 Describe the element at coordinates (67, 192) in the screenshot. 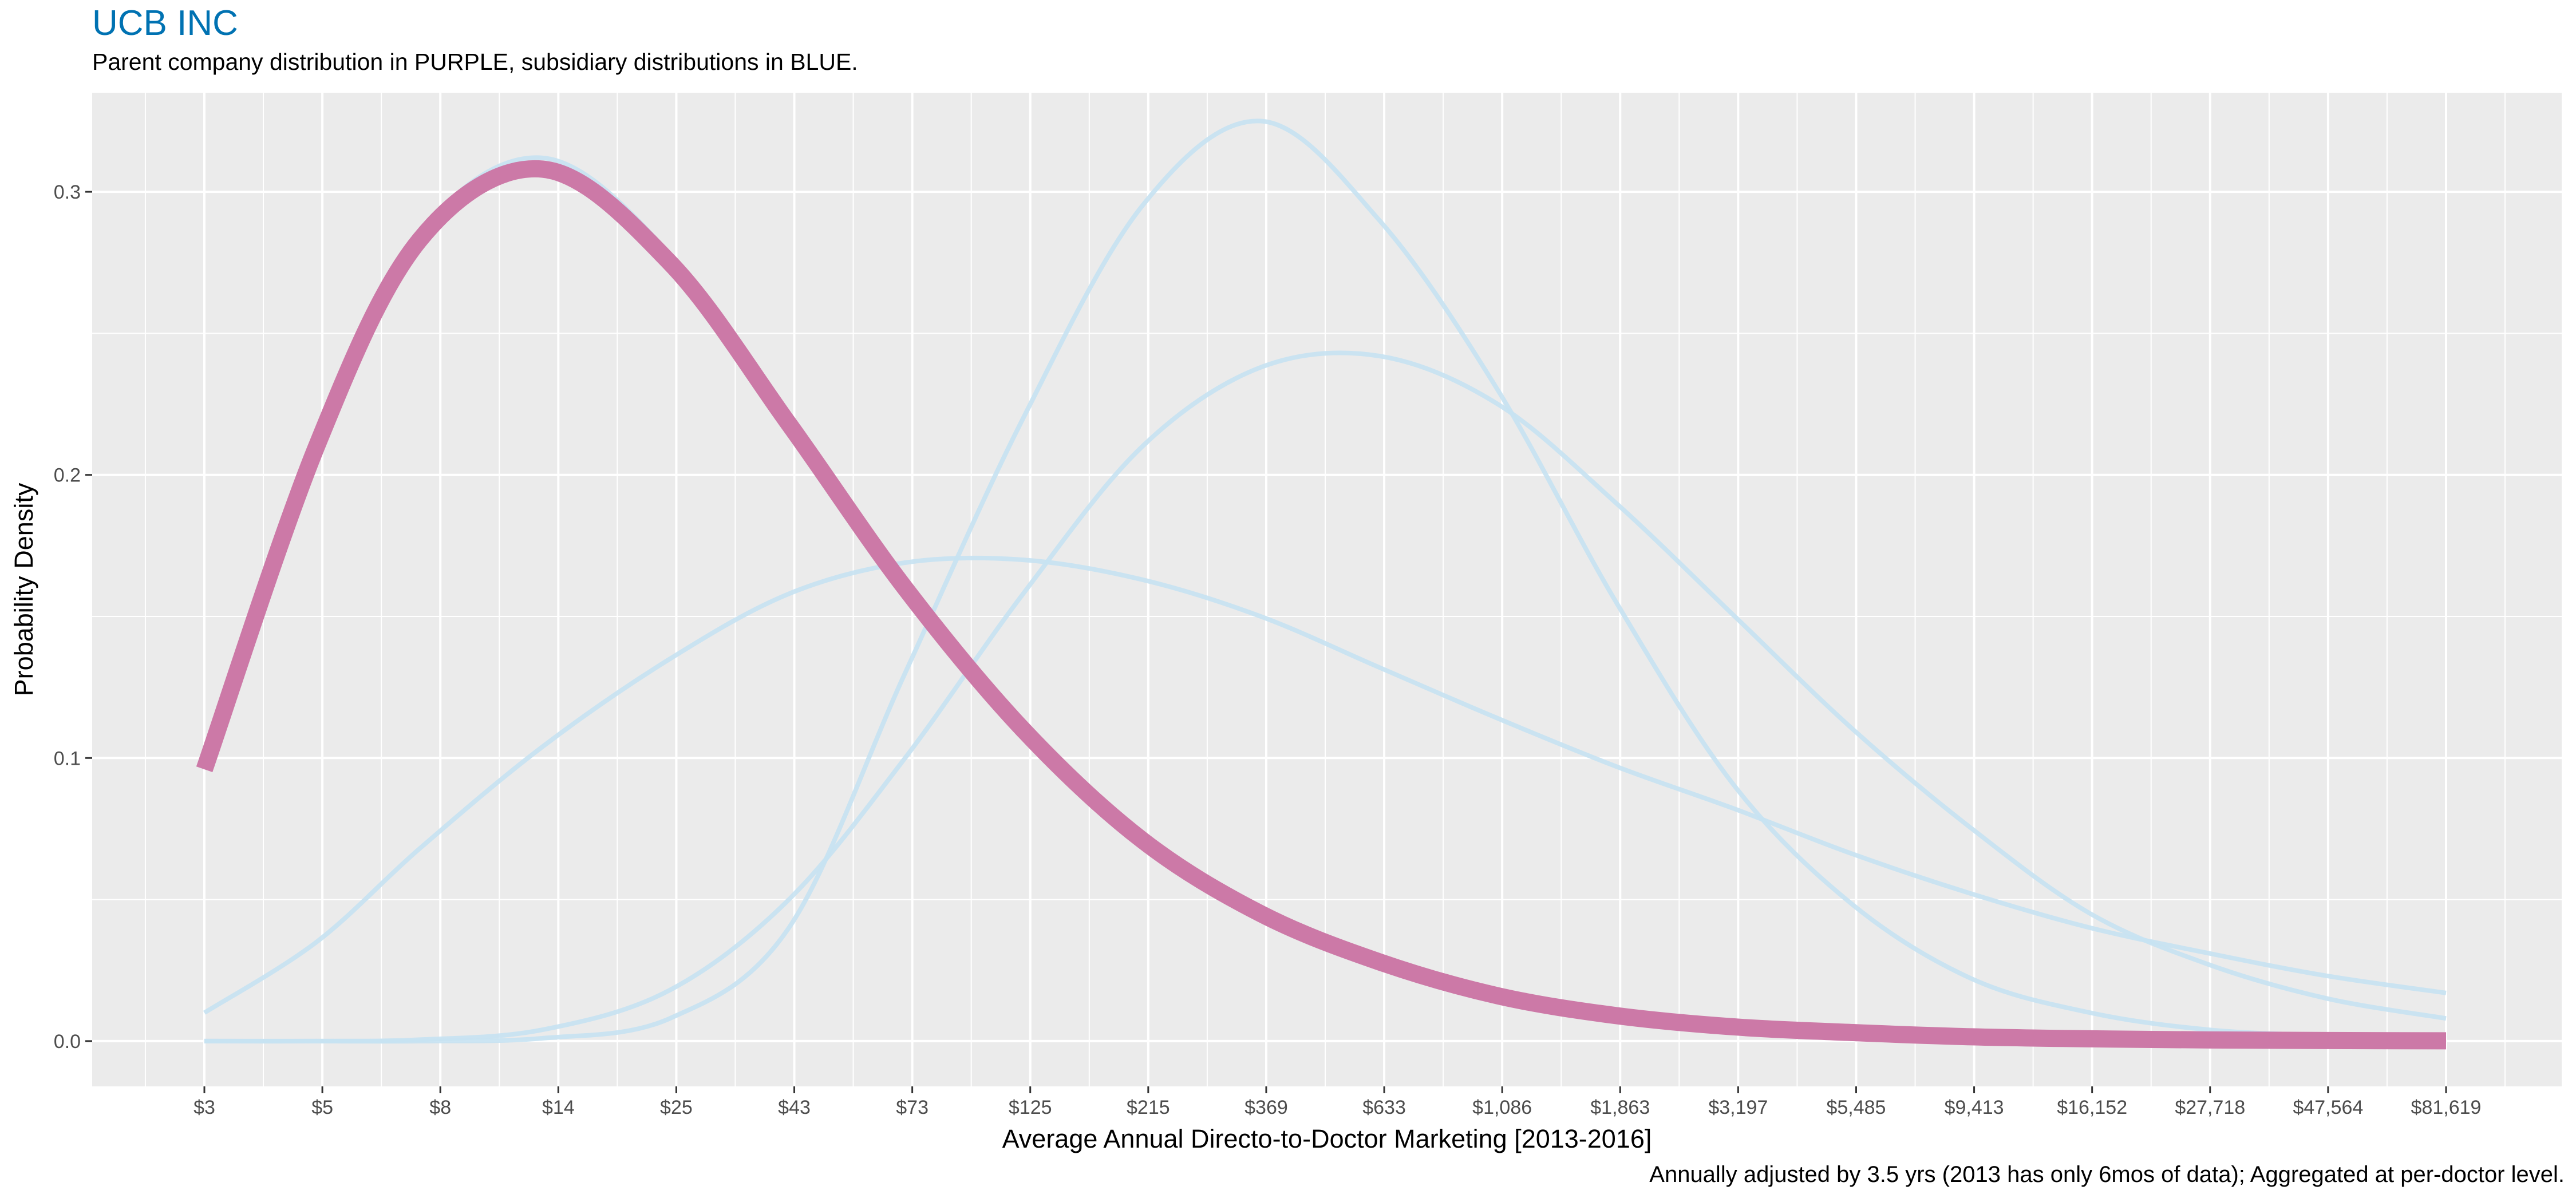

I see `y-tick-label: 0.3` at that location.